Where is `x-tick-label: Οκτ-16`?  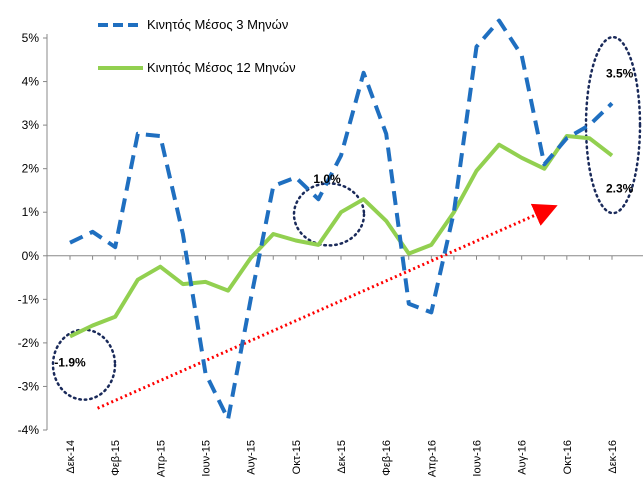 x-tick-label: Οκτ-16 is located at coordinates (568, 457).